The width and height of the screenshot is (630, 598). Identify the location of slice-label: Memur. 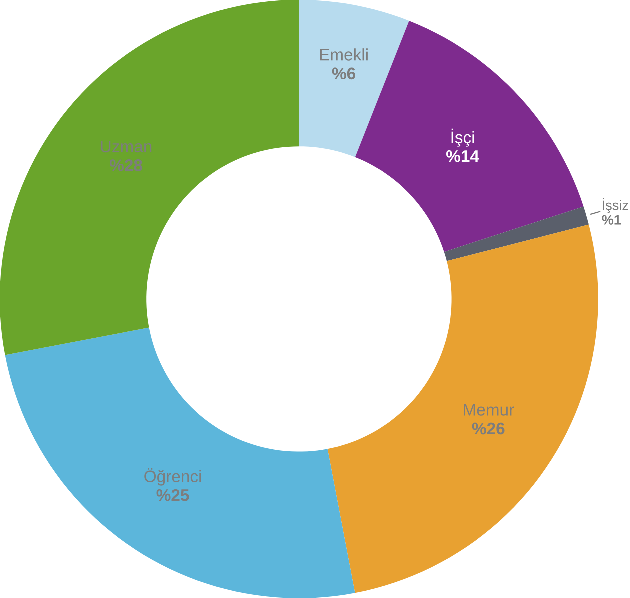
(489, 410).